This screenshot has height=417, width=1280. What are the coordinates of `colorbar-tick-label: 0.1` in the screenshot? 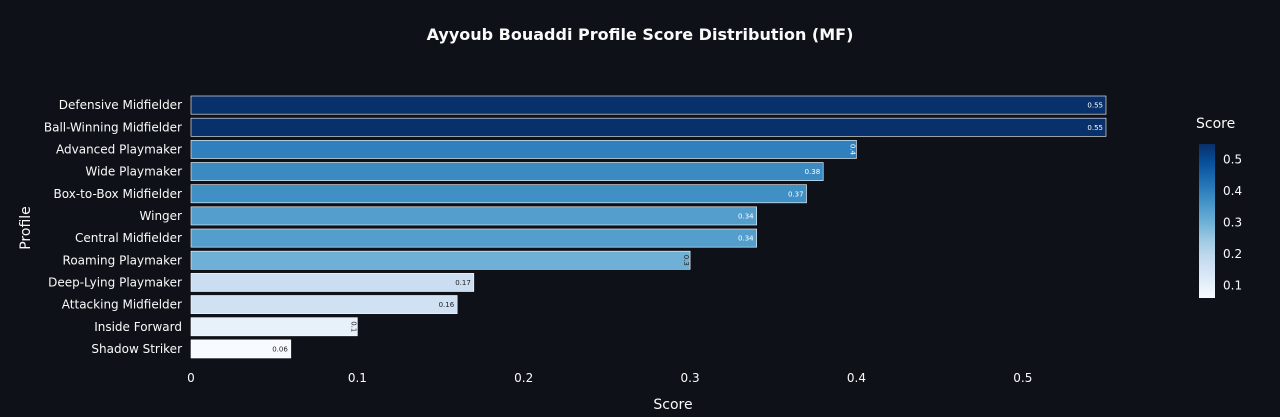 It's located at (1232, 285).